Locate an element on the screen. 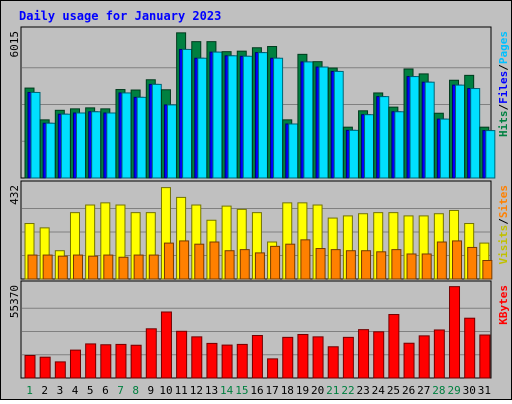 Image resolution: width=512 pixels, height=404 pixels. day-label-17: 17 is located at coordinates (272, 390).